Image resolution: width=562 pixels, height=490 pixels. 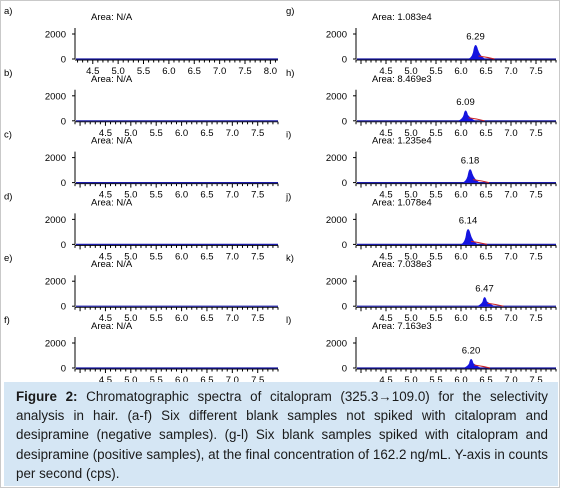 What do you see at coordinates (270, 71) in the screenshot?
I see `x-tick-label: 8.0` at bounding box center [270, 71].